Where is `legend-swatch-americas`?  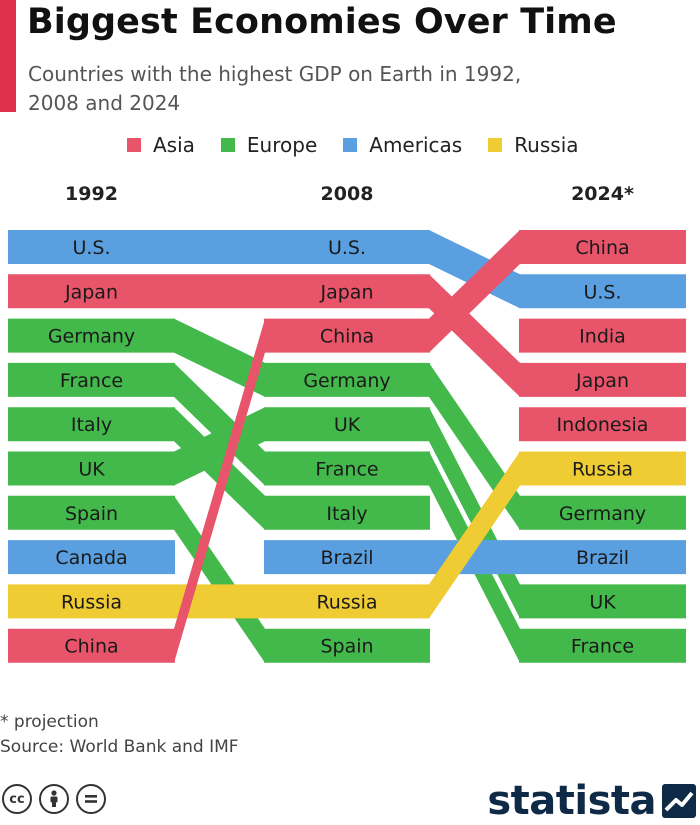 legend-swatch-americas is located at coordinates (350, 145).